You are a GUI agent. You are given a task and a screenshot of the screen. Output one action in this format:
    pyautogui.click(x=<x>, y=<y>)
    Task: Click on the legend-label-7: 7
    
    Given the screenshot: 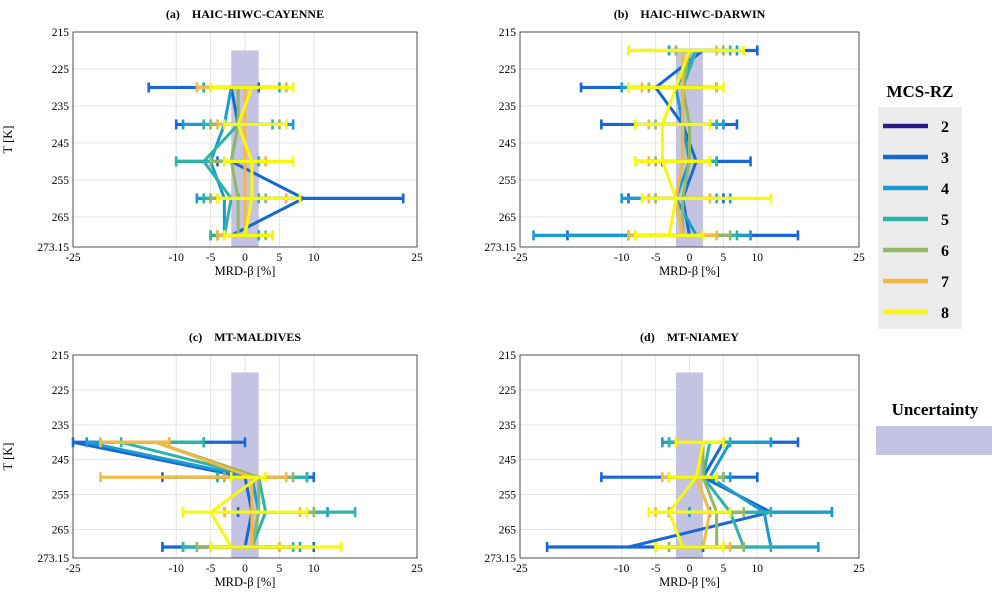 What is the action you would take?
    pyautogui.click(x=945, y=282)
    